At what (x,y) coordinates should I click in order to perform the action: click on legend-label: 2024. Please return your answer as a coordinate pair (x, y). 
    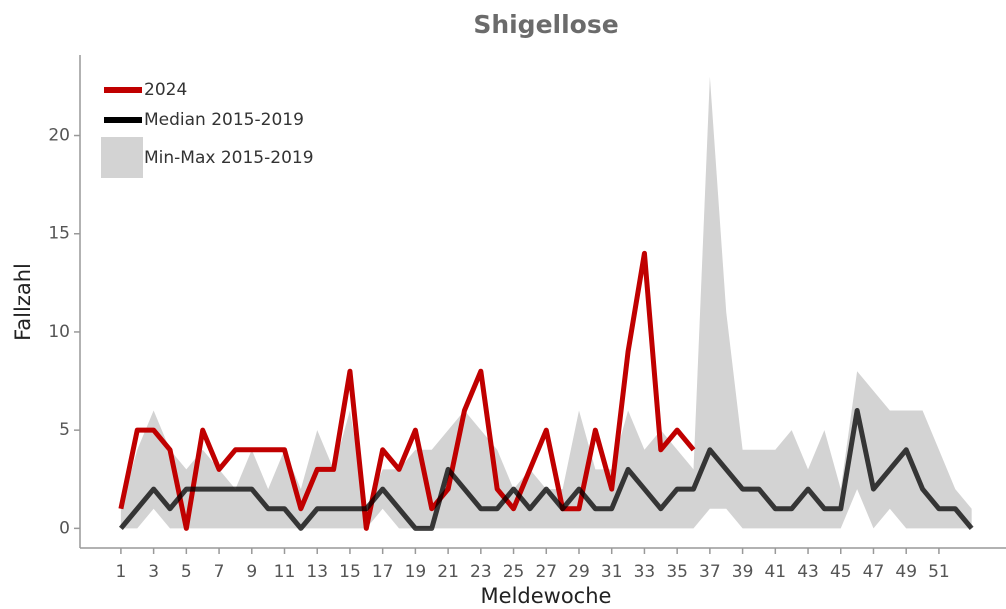
    Looking at the image, I should click on (165, 90).